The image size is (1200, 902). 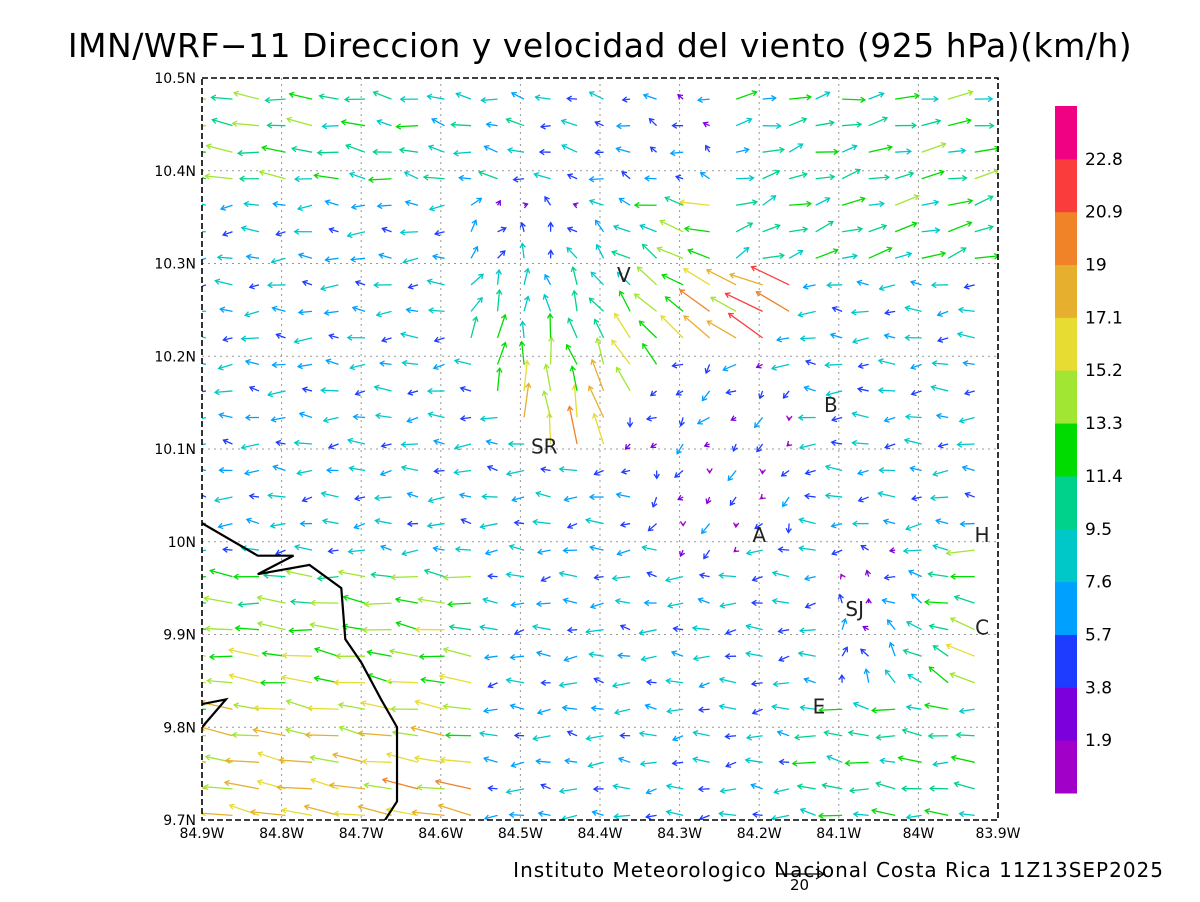 I want to click on y-tick-label: 10.1N, so click(x=175, y=450).